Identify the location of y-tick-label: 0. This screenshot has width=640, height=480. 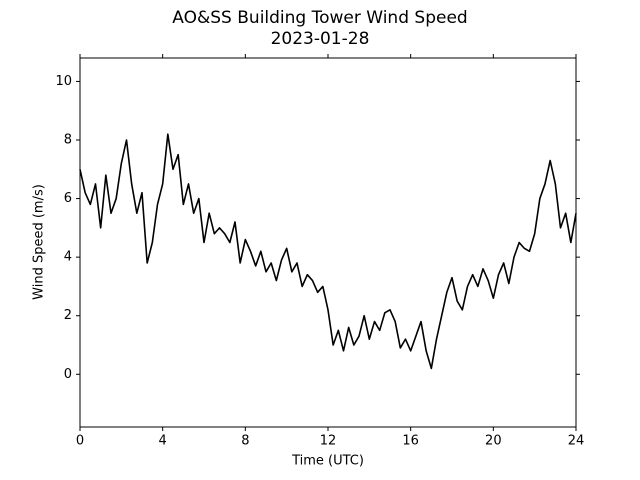
(68, 374).